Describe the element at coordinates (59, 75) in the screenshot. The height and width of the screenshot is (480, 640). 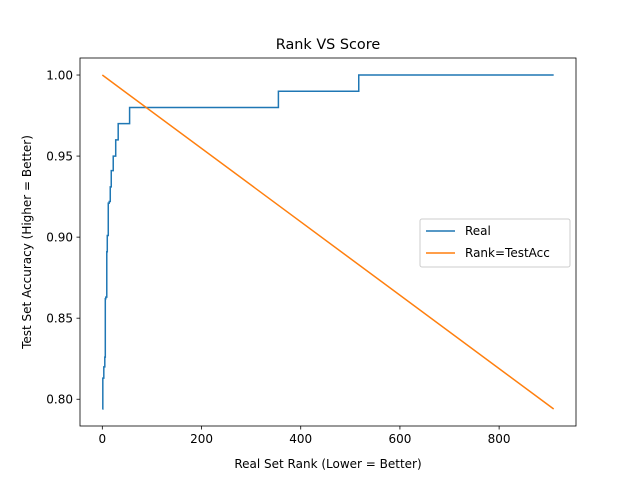
I see `y-tick-label: 1.00` at that location.